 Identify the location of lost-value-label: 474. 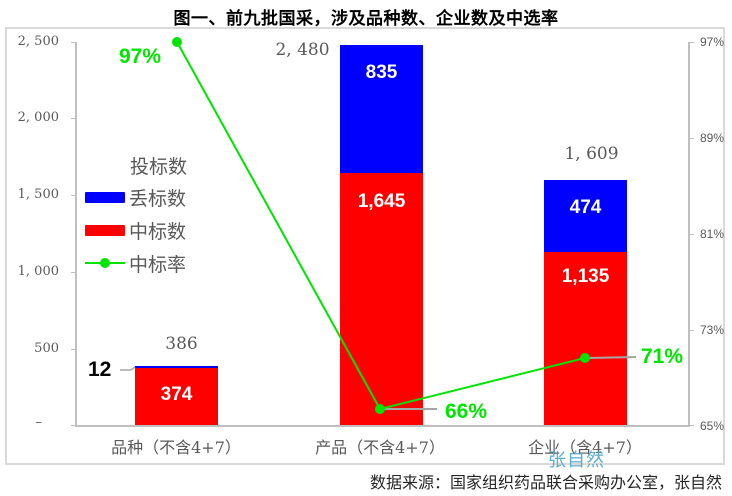
(585, 207).